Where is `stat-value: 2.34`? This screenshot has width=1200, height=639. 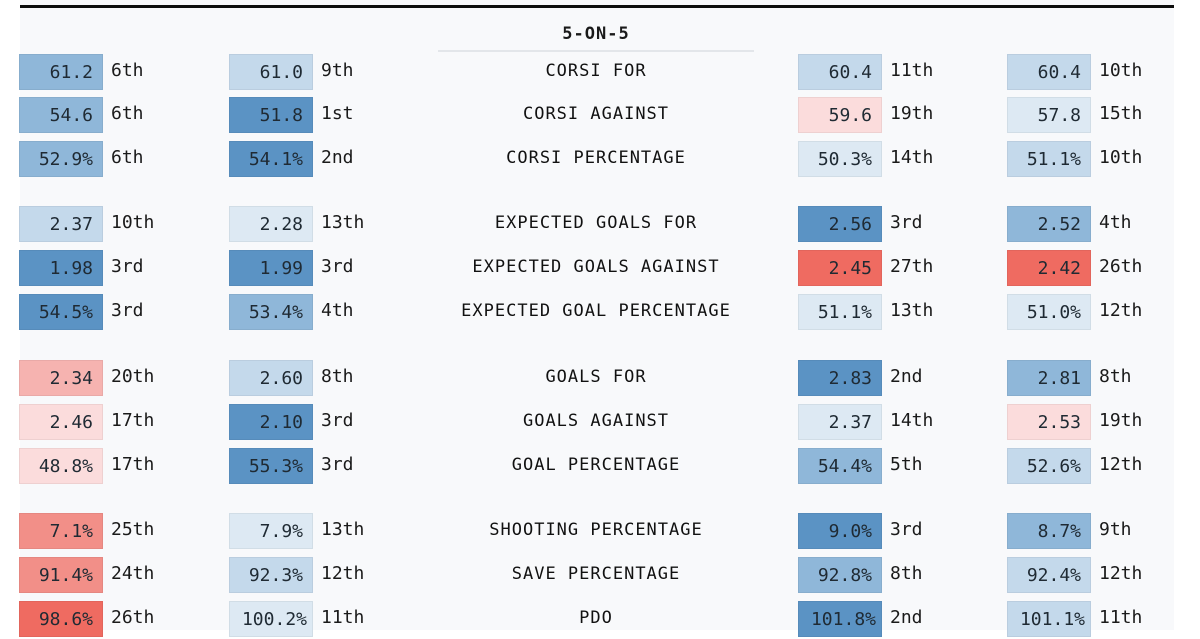 stat-value: 2.34 is located at coordinates (61, 378).